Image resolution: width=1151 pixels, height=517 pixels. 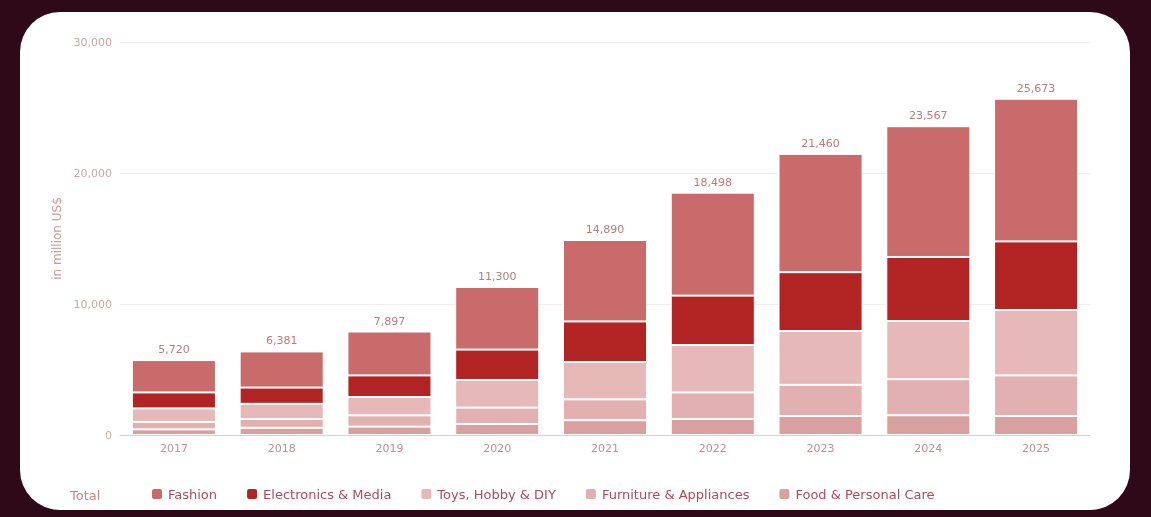 What do you see at coordinates (92, 304) in the screenshot?
I see `y-tick-label: 10,000` at bounding box center [92, 304].